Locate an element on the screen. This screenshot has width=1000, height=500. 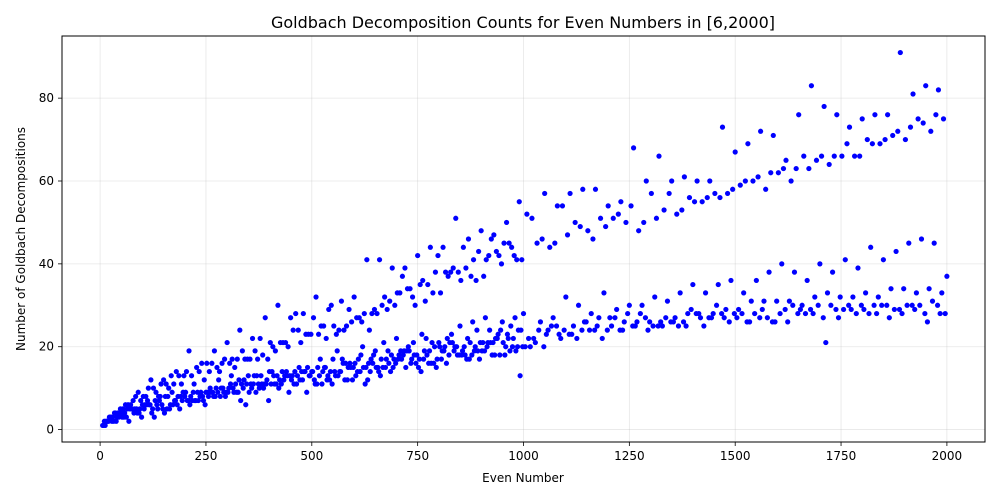
y-tick-label: 40 is located at coordinates (46, 264).